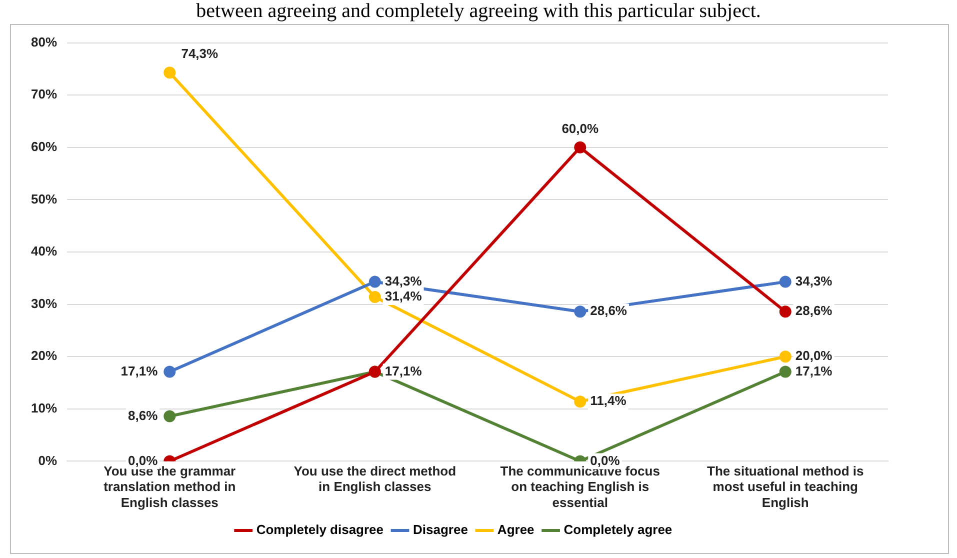  Describe the element at coordinates (143, 415) in the screenshot. I see `data-label: 8,6%` at that location.